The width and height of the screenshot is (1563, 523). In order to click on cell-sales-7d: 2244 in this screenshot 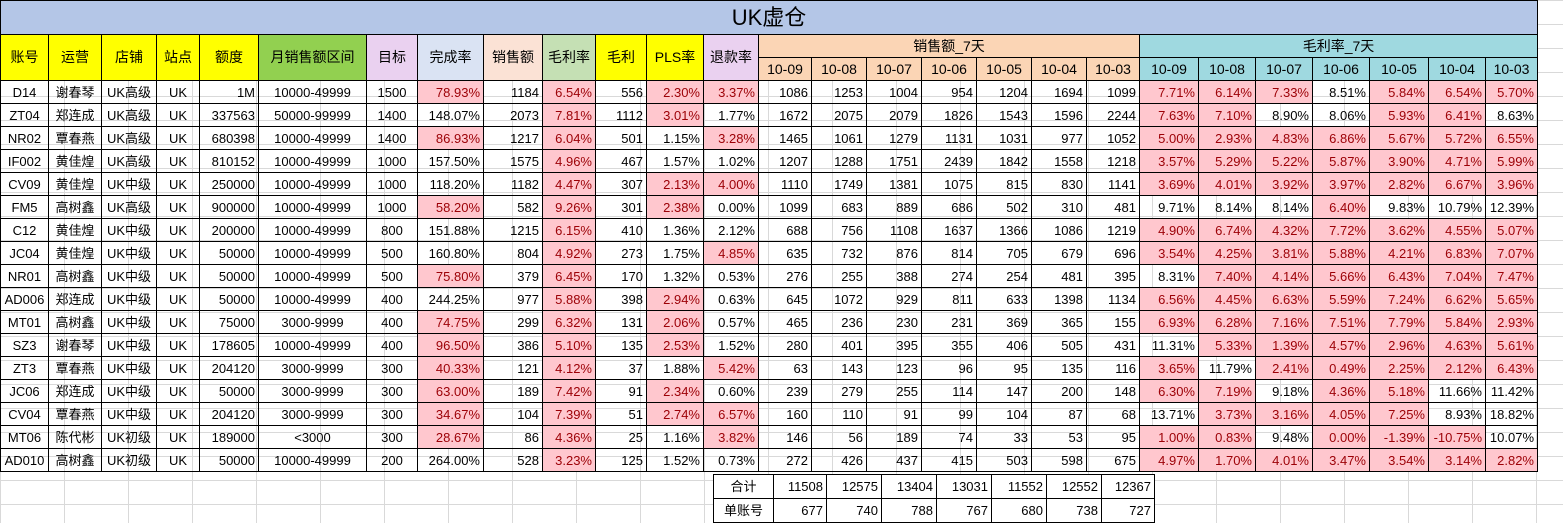, I will do `click(1113, 115)`.